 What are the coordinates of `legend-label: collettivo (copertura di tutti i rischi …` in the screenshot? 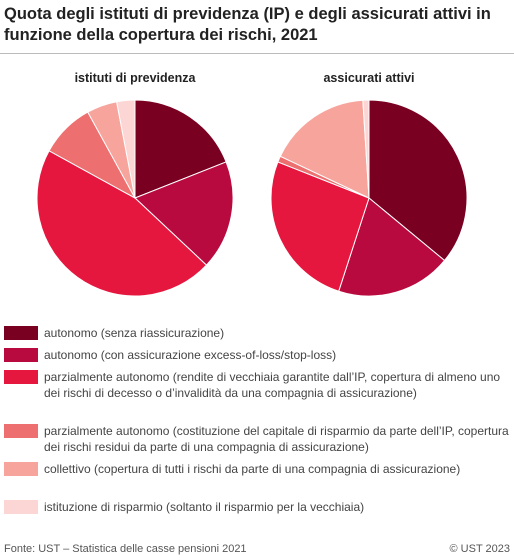 It's located at (252, 469).